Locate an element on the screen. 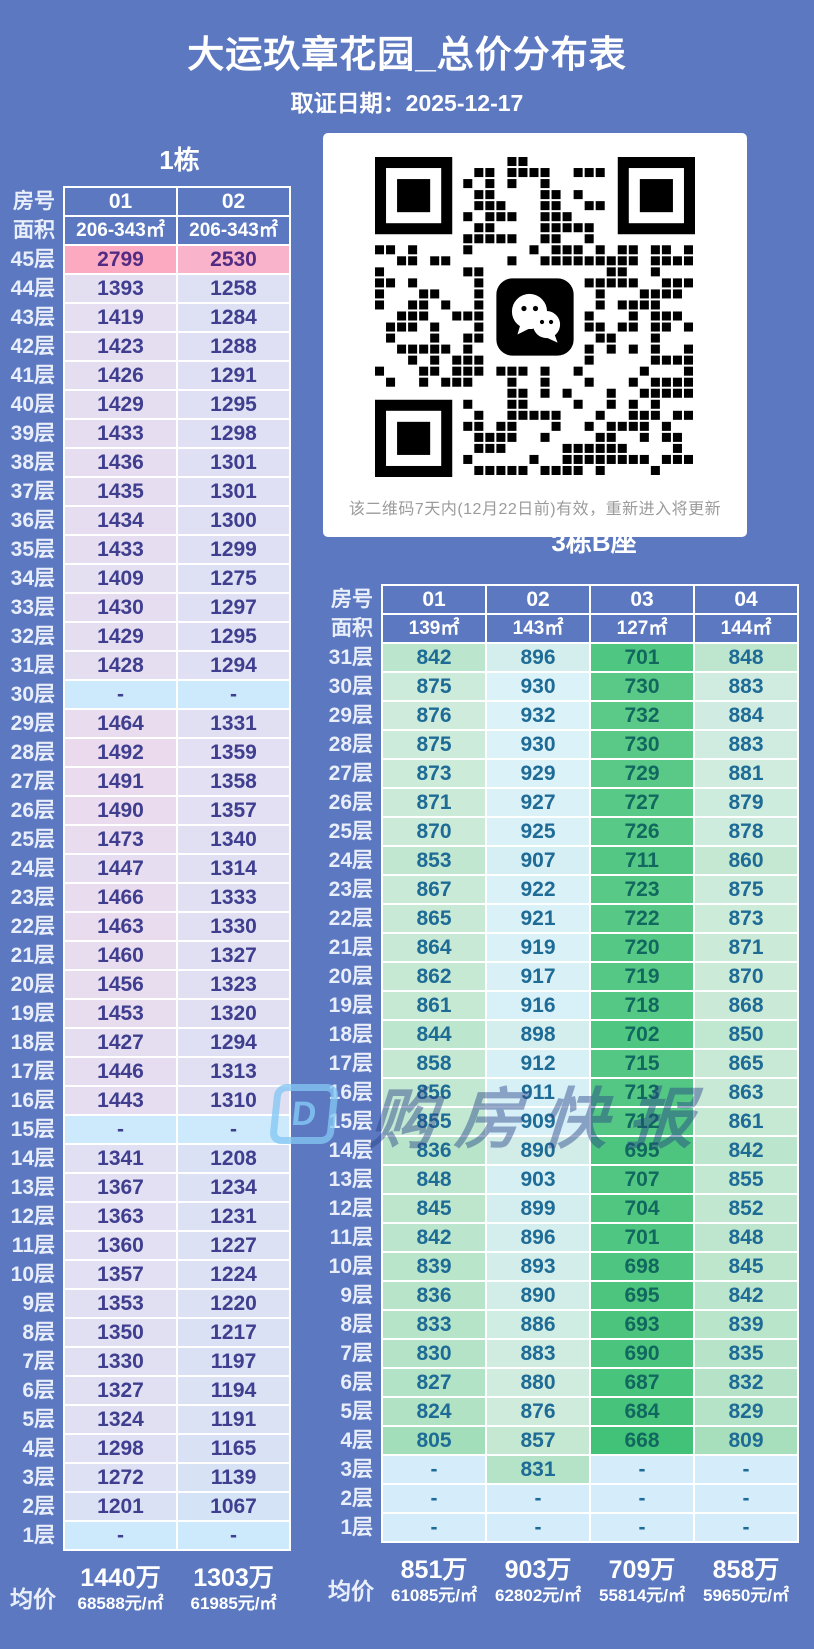 This screenshot has width=814, height=1649. average-price-cell: 903万 62802元/㎡ is located at coordinates (538, 1591).